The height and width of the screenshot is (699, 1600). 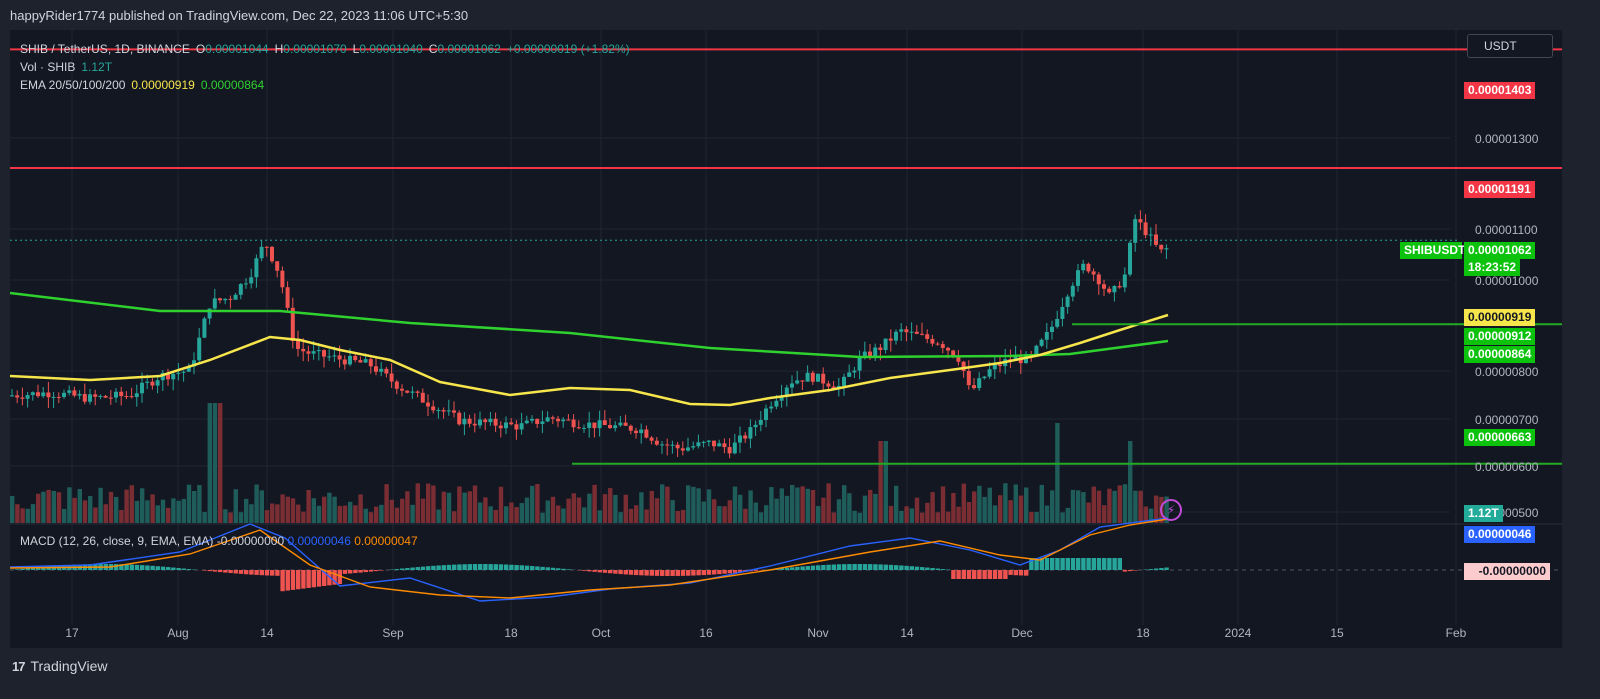 What do you see at coordinates (200, 49) in the screenshot?
I see `ohlc-open-label: O` at bounding box center [200, 49].